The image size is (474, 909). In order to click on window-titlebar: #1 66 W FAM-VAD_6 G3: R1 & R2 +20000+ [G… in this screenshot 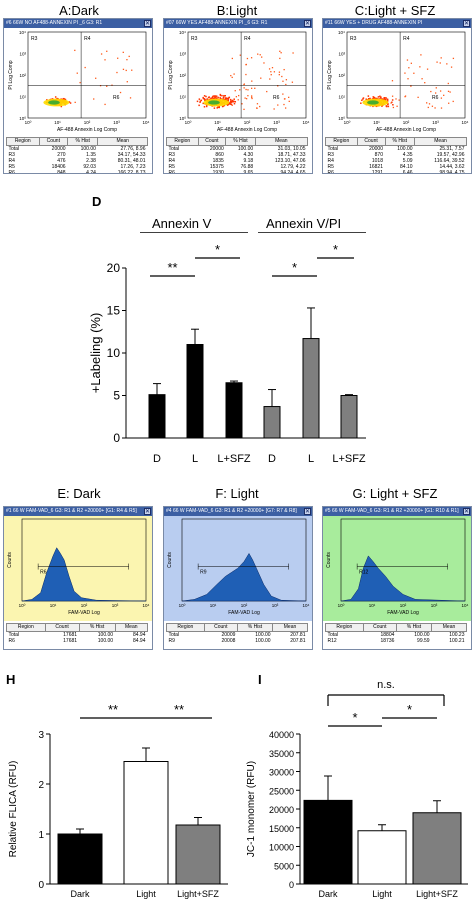, I will do `click(78, 511)`.